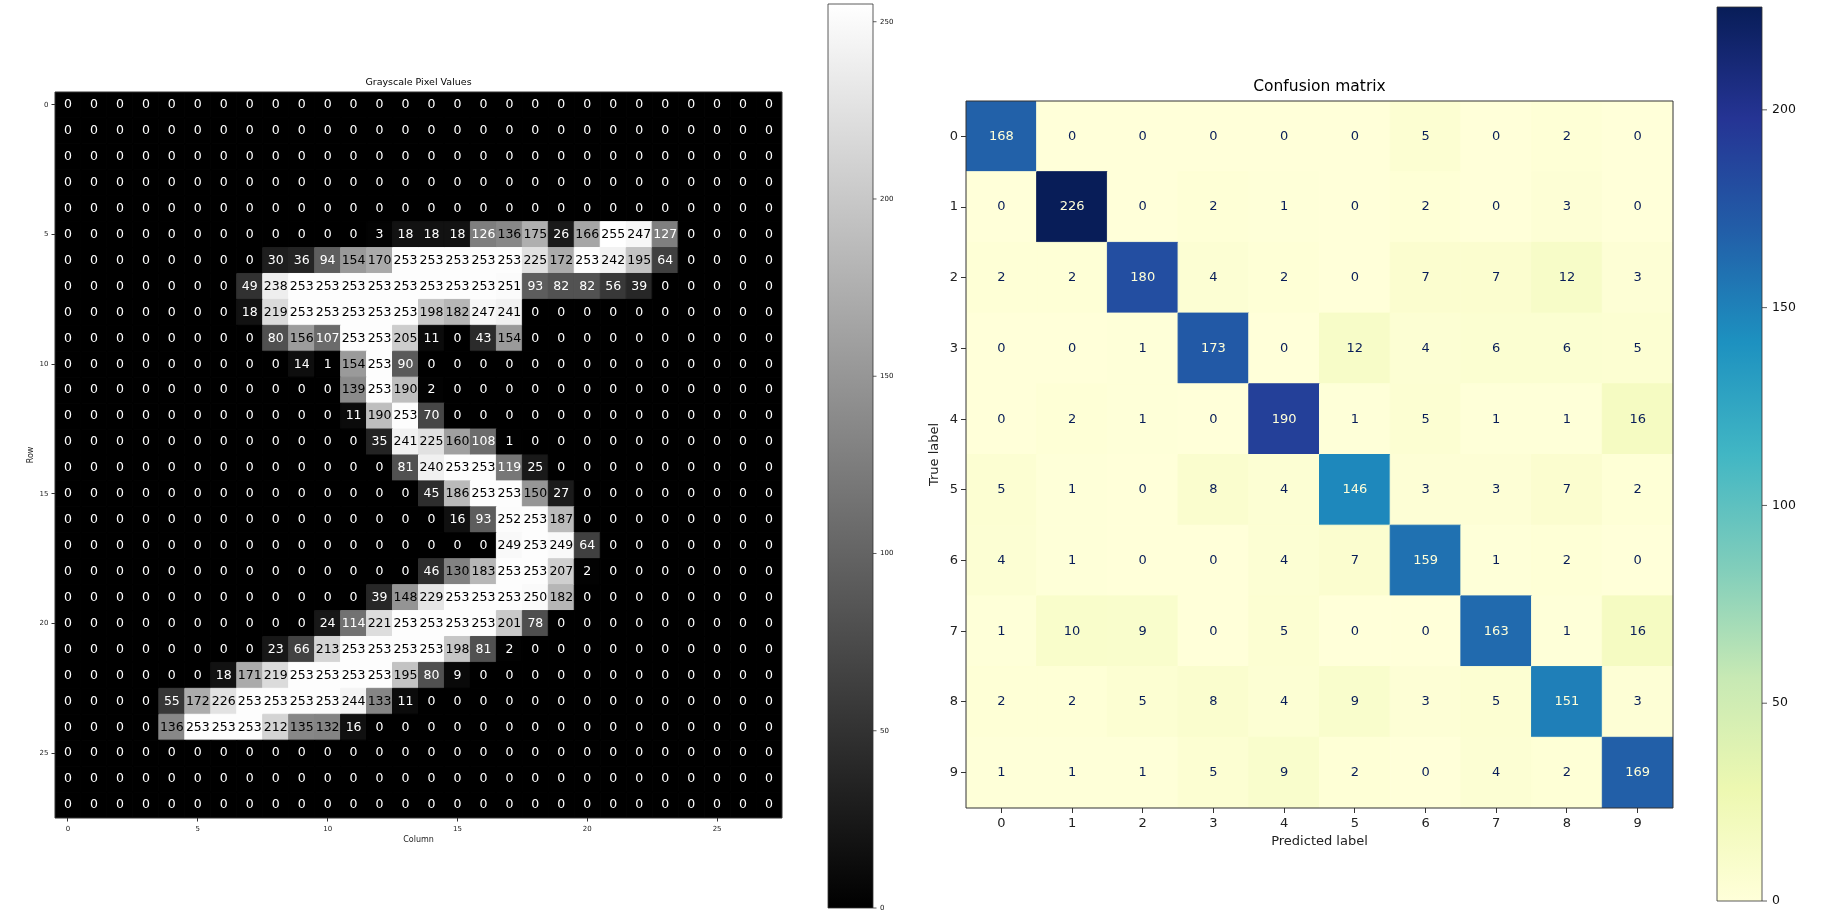 The image size is (1823, 922). What do you see at coordinates (327, 259) in the screenshot?
I see `data-label: 94` at bounding box center [327, 259].